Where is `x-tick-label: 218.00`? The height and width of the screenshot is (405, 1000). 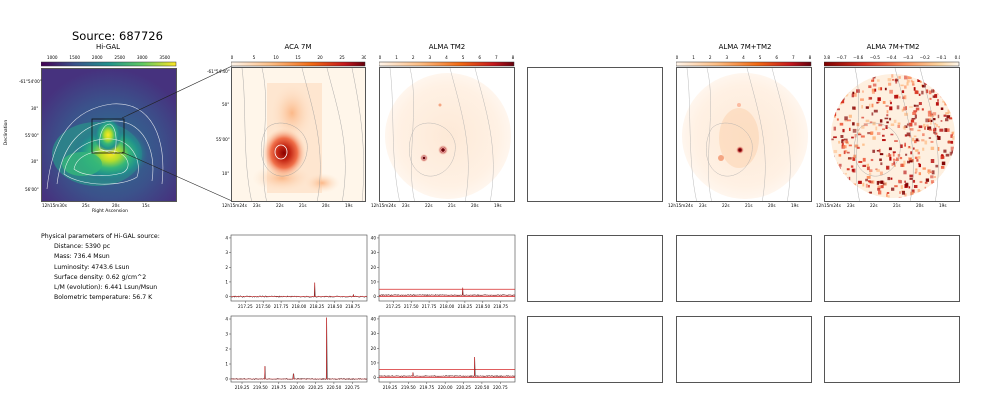
x-tick-label: 218.00 is located at coordinates (299, 306).